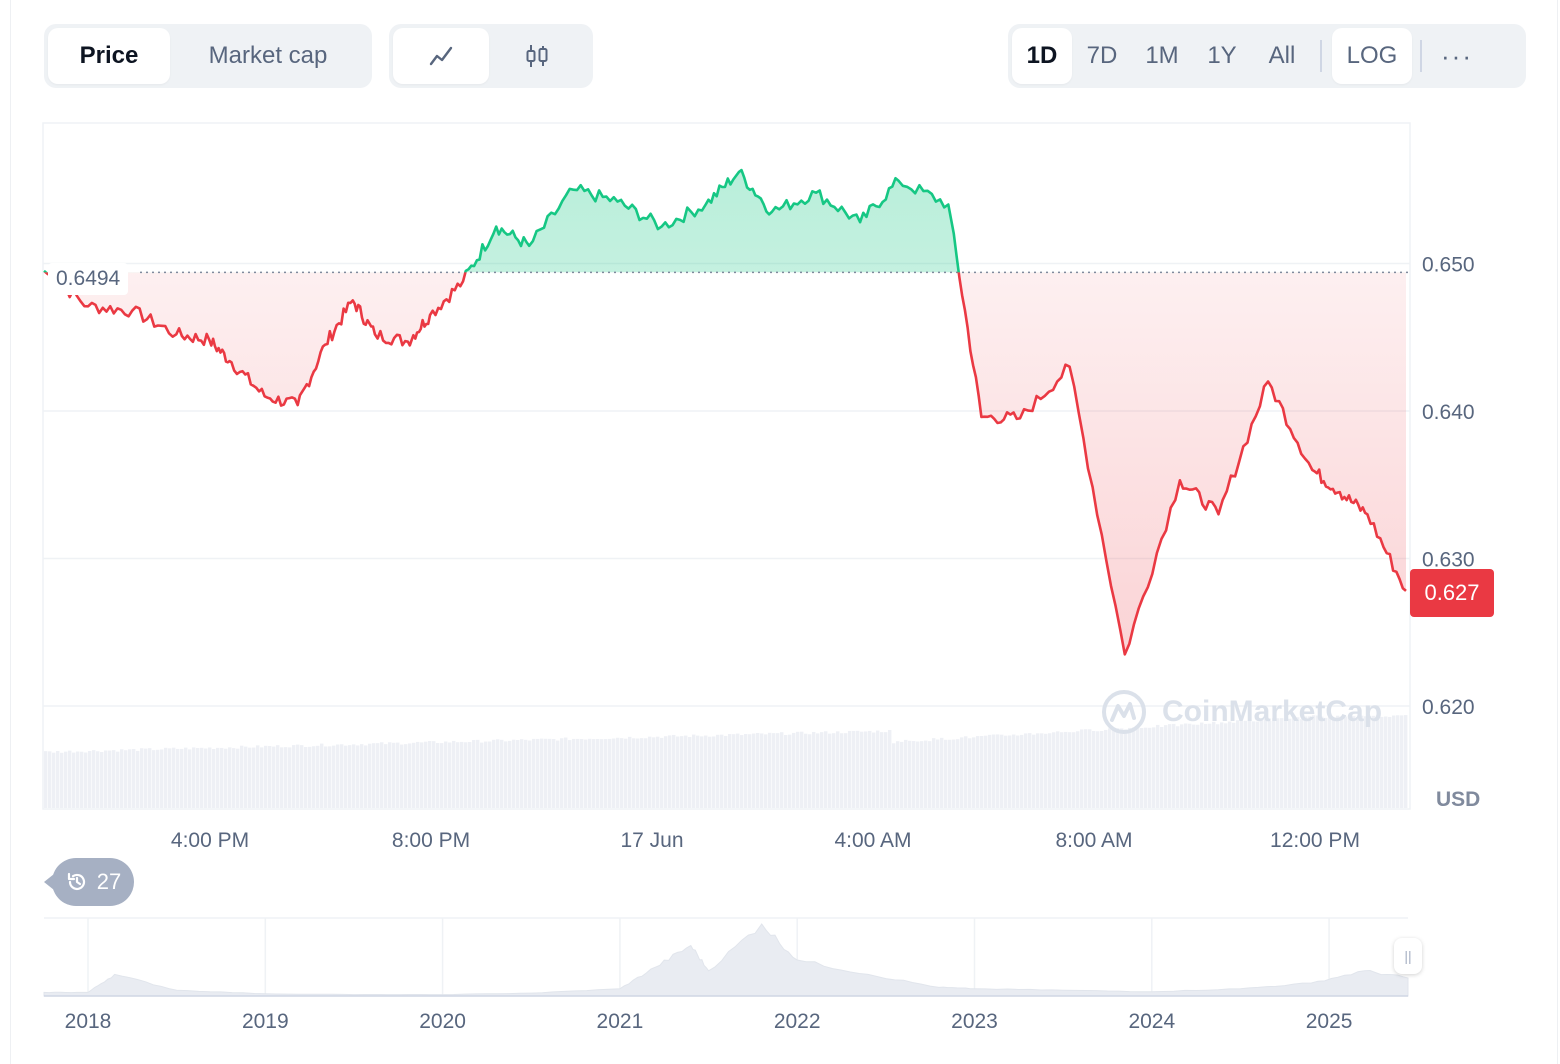 The height and width of the screenshot is (1064, 1560). I want to click on price-line-up, so click(502, 220).